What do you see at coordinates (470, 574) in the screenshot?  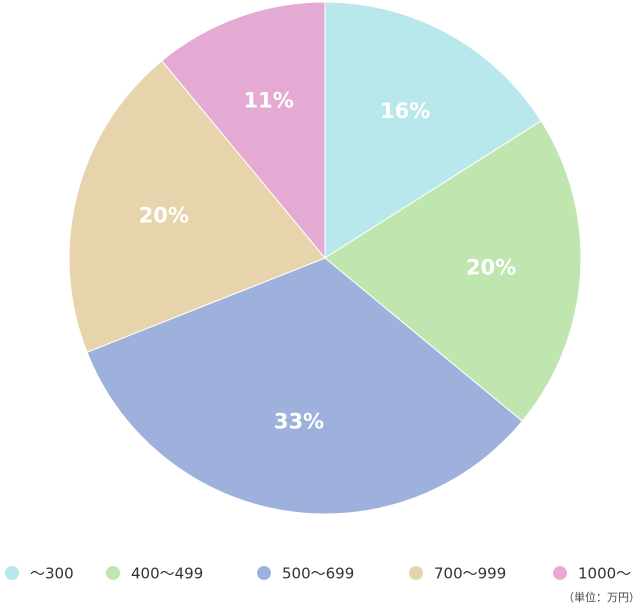 I see `legend-label: 700～999` at bounding box center [470, 574].